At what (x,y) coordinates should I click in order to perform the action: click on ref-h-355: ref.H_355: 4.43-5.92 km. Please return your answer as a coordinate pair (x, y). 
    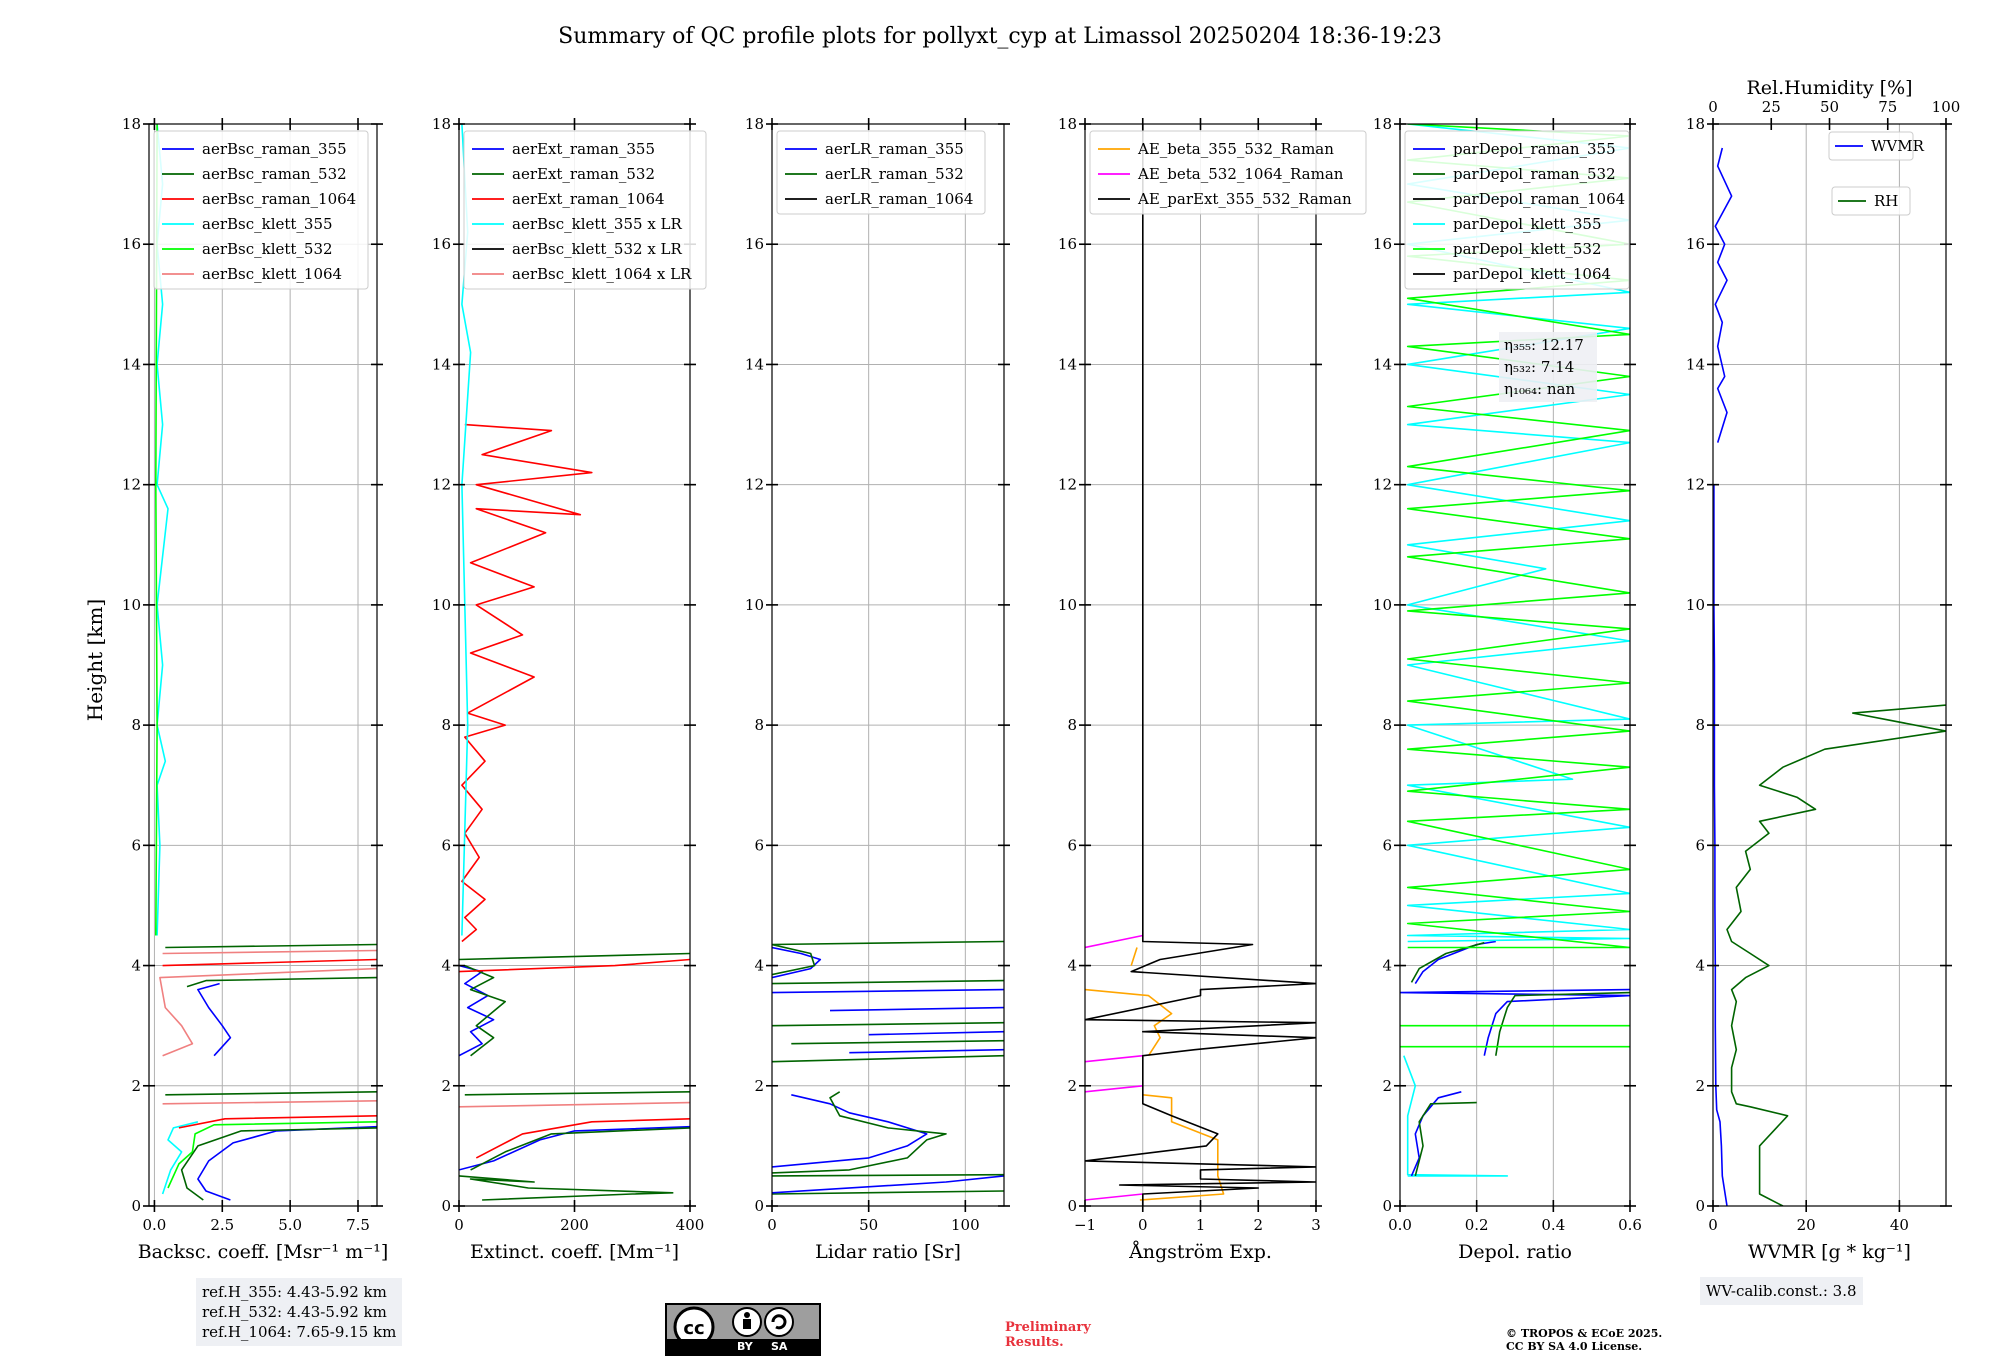
    Looking at the image, I should click on (294, 1292).